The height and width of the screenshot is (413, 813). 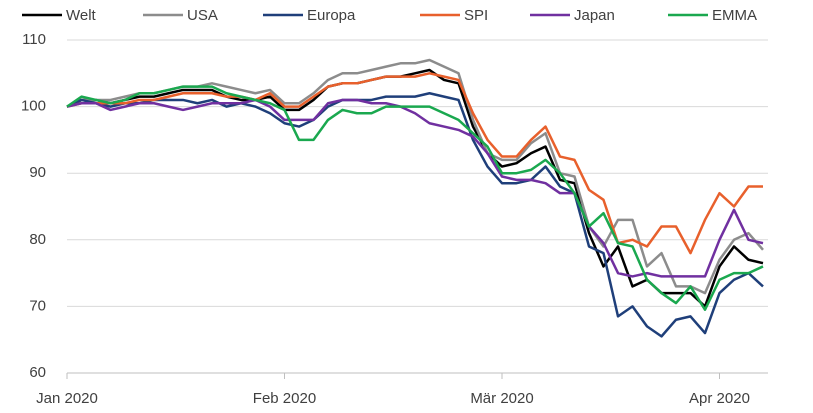 I want to click on legend-label: EMMA, so click(x=734, y=15).